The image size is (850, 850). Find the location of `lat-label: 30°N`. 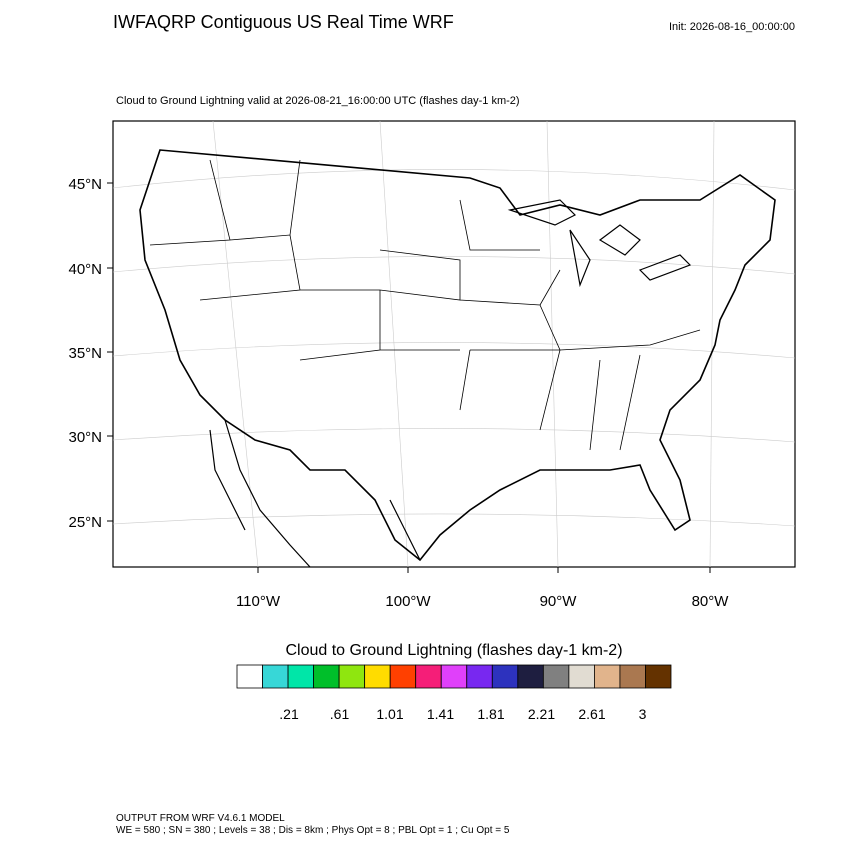

lat-label: 30°N is located at coordinates (85, 437).